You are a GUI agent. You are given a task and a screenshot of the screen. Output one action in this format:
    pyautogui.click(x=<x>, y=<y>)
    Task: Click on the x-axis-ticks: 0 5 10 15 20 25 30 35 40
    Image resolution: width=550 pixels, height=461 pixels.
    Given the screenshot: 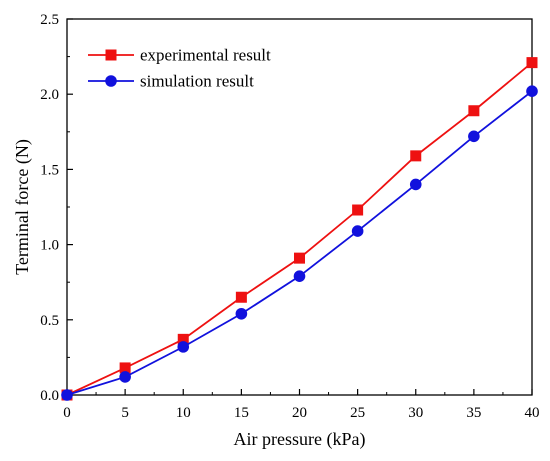 What is the action you would take?
    pyautogui.click(x=301, y=405)
    